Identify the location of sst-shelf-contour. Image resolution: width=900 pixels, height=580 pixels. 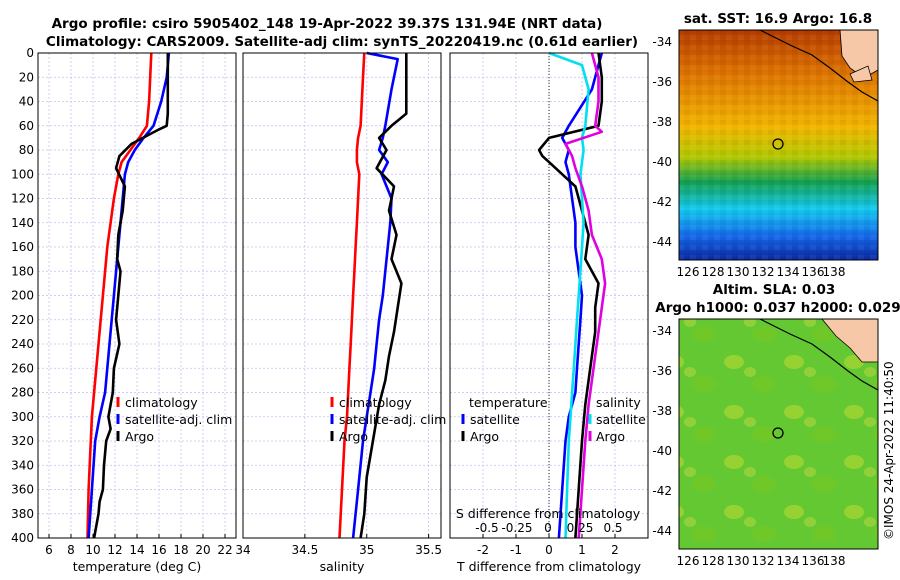
(819, 65).